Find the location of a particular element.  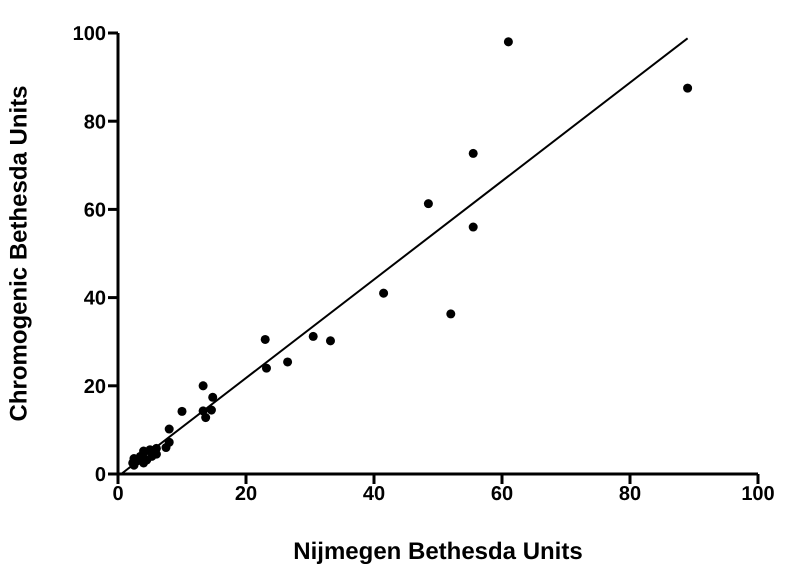

y-tick-label: 40 is located at coordinates (95, 299).